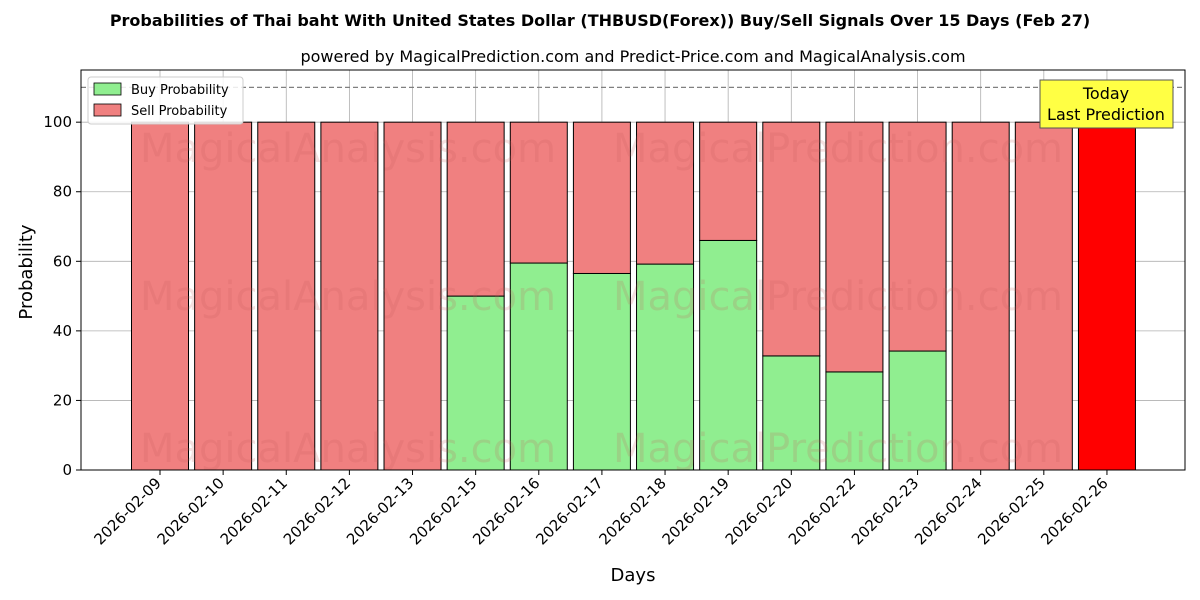  Describe the element at coordinates (1011, 511) in the screenshot. I see `x-tick-label: 2026-02-25` at that location.